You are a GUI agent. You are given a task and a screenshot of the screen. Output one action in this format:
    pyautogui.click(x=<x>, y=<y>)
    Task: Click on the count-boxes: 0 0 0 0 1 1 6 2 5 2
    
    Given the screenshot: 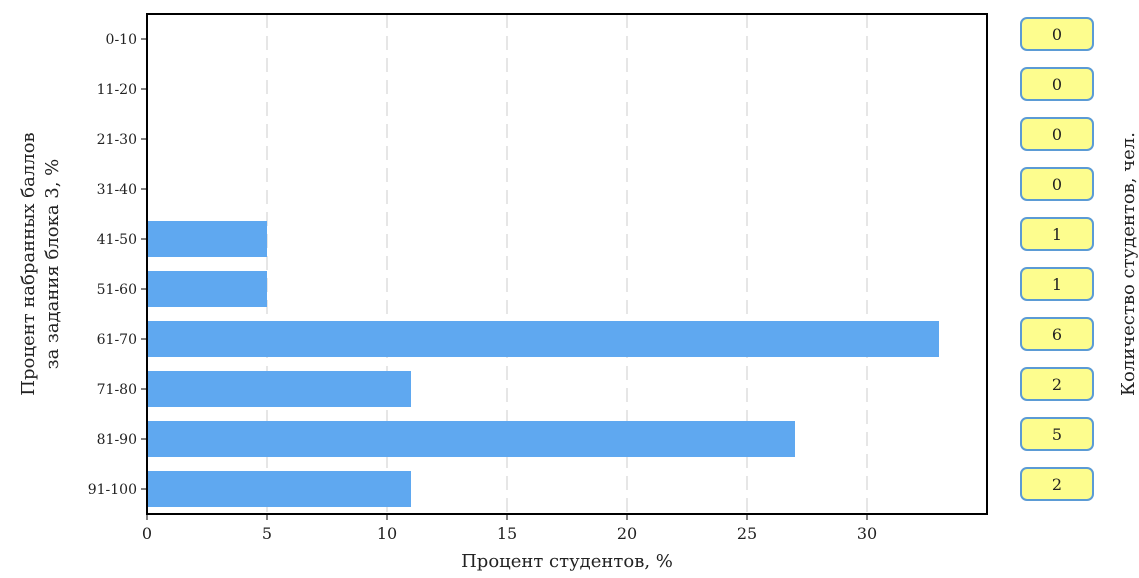 What is the action you would take?
    pyautogui.click(x=1057, y=259)
    